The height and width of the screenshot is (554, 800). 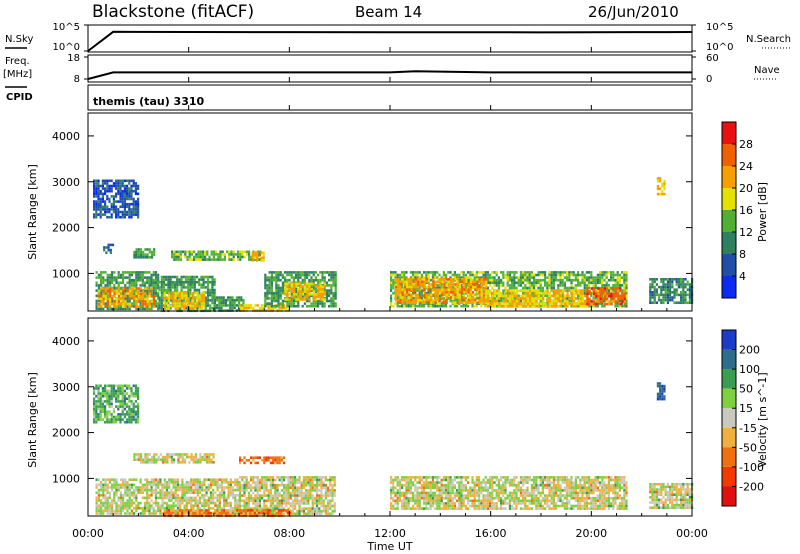 I want to click on station-title: Blackstone (fitACF), so click(x=173, y=12).